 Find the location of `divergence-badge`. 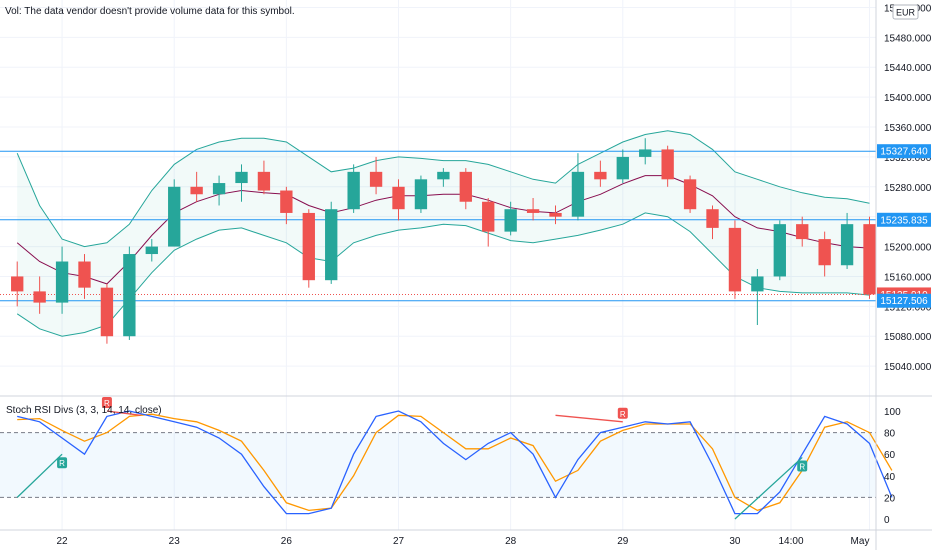

divergence-badge is located at coordinates (106, 402).